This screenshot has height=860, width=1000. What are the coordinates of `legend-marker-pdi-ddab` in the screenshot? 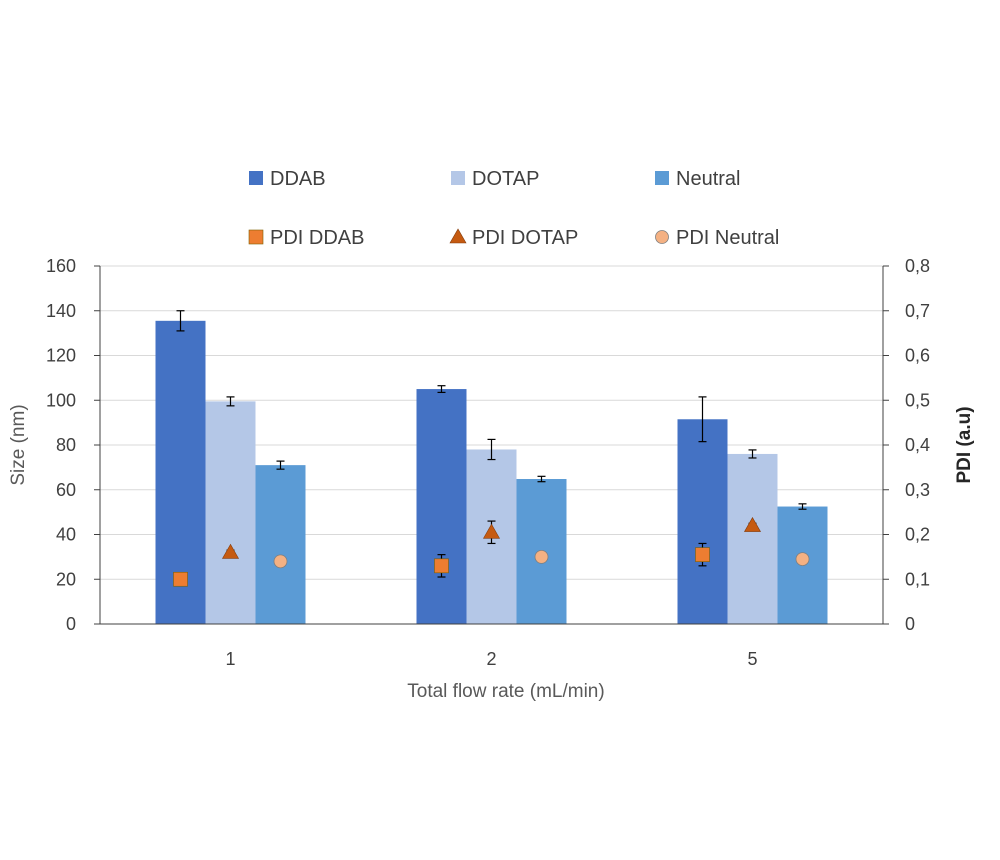 It's located at (256, 237).